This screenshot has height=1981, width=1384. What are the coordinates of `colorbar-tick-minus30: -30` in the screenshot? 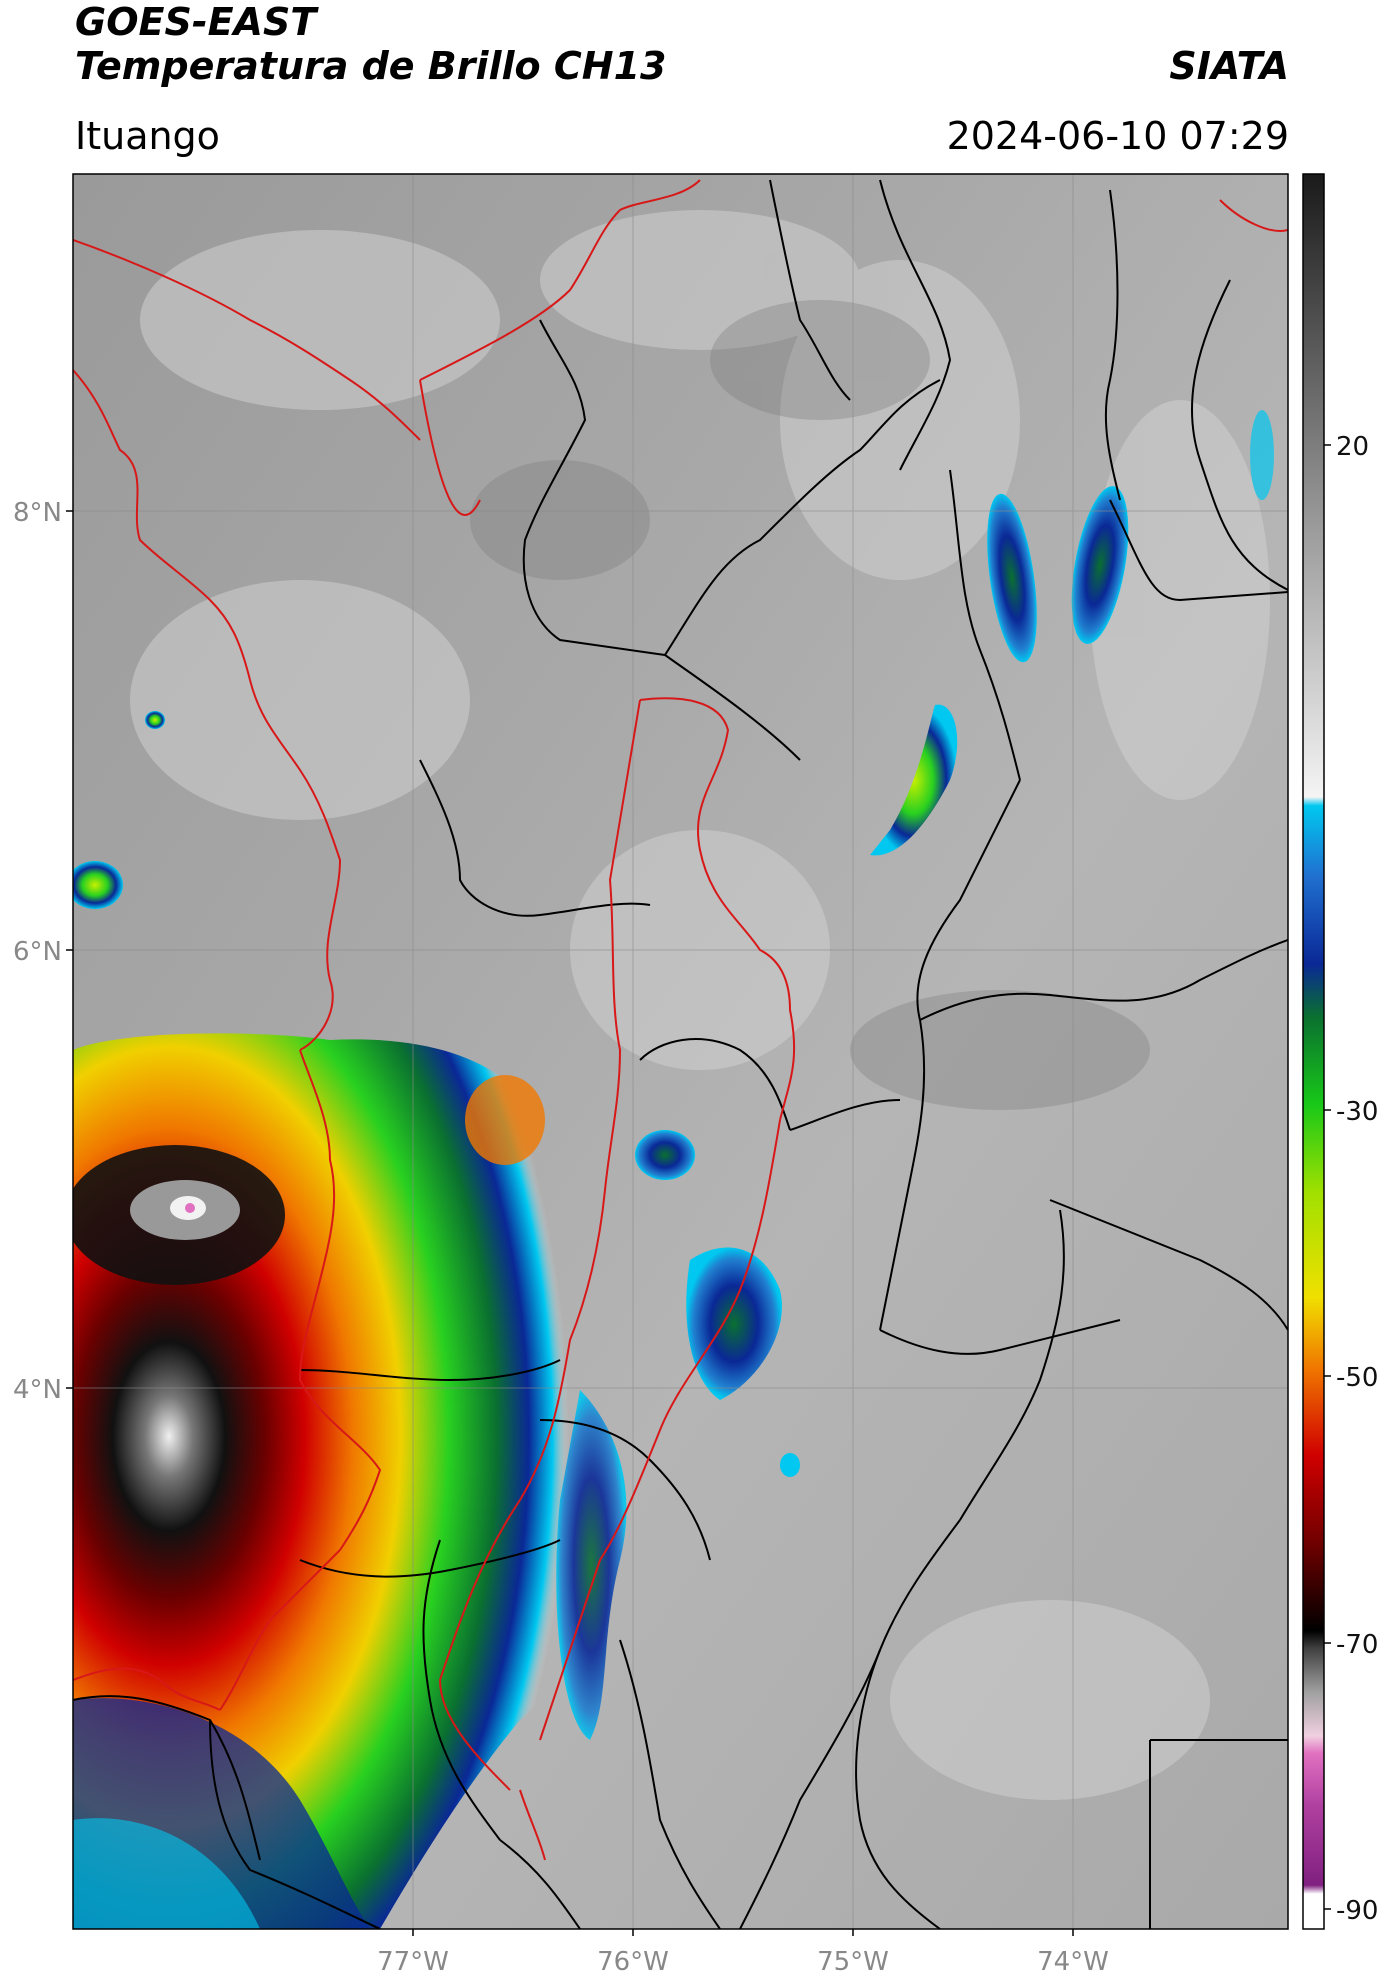 It's located at (1357, 1112).